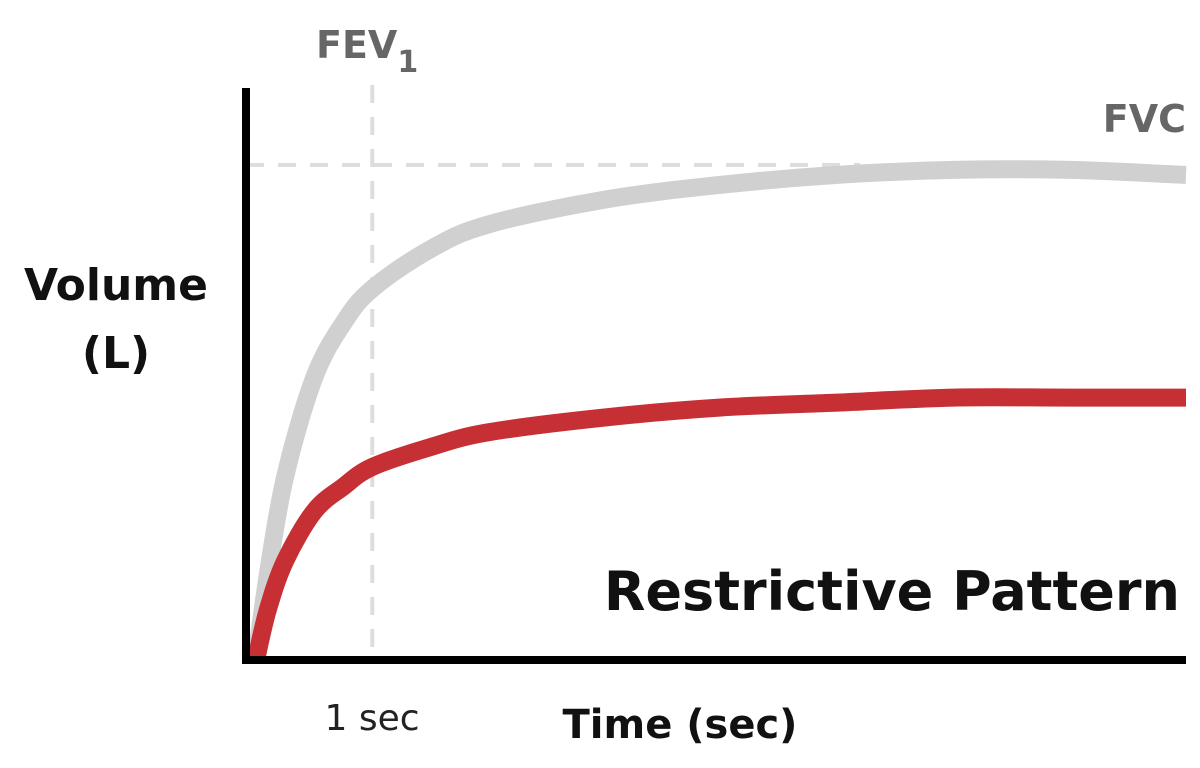 Image resolution: width=1200 pixels, height=768 pixels. I want to click on fev1-label-main: FEV, so click(357, 45).